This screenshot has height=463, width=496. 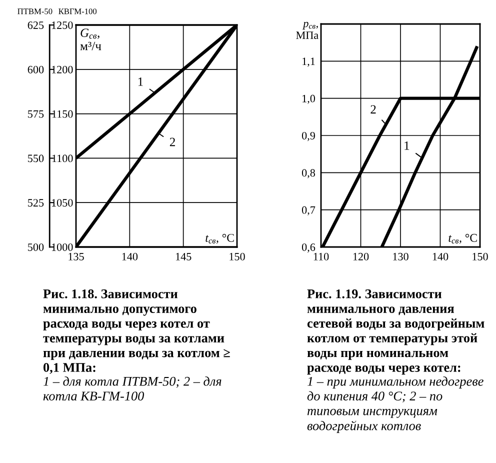 I want to click on annotation: G$_{св}$, м³/ч, so click(x=91, y=39).